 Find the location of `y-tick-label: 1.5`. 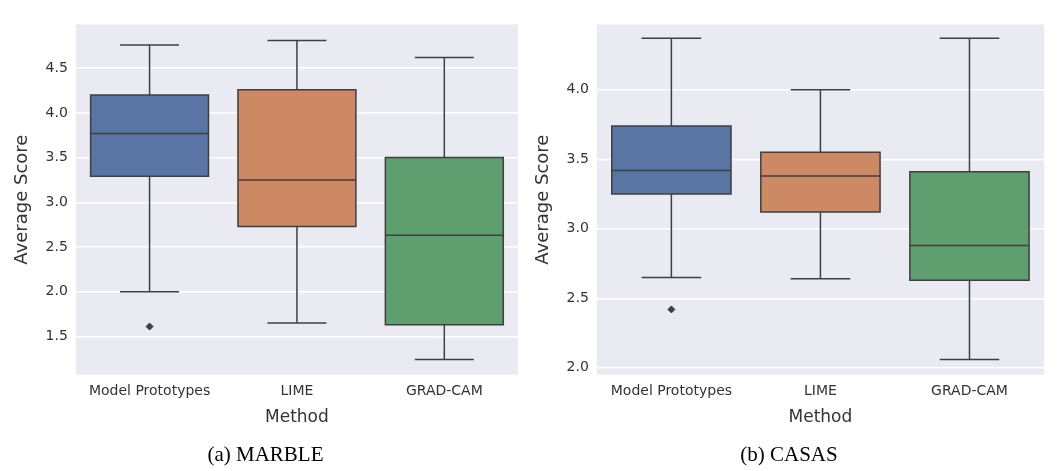

y-tick-label: 1.5 is located at coordinates (56, 335).